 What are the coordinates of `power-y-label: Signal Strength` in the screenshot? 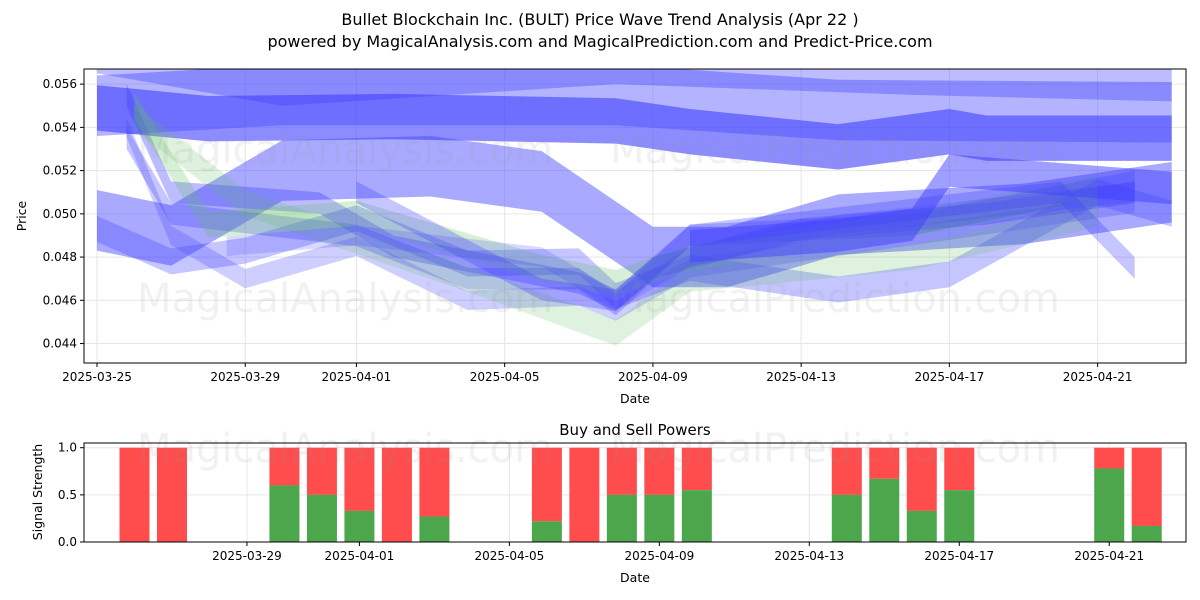 It's located at (37, 492).